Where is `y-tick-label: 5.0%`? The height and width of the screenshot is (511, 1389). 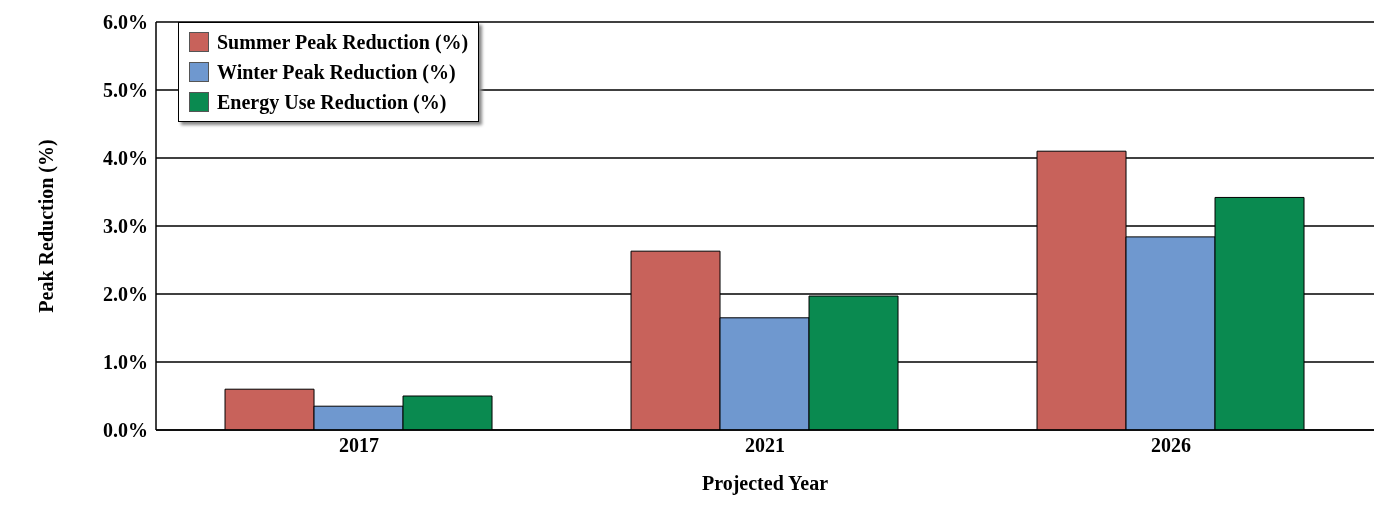 y-tick-label: 5.0% is located at coordinates (125, 90).